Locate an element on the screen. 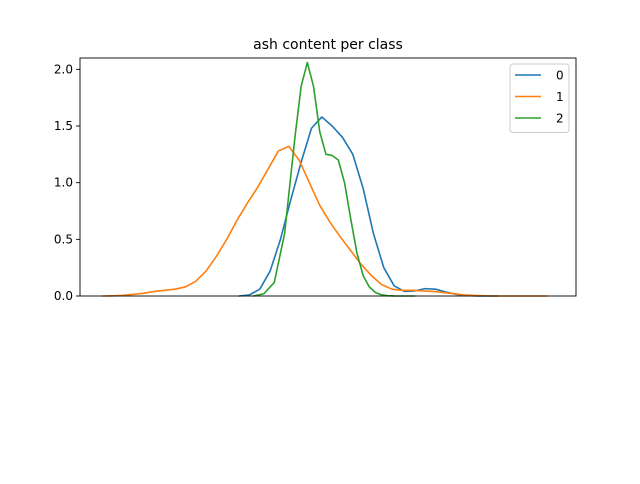  y-tick-label: 0.0 is located at coordinates (63, 296).